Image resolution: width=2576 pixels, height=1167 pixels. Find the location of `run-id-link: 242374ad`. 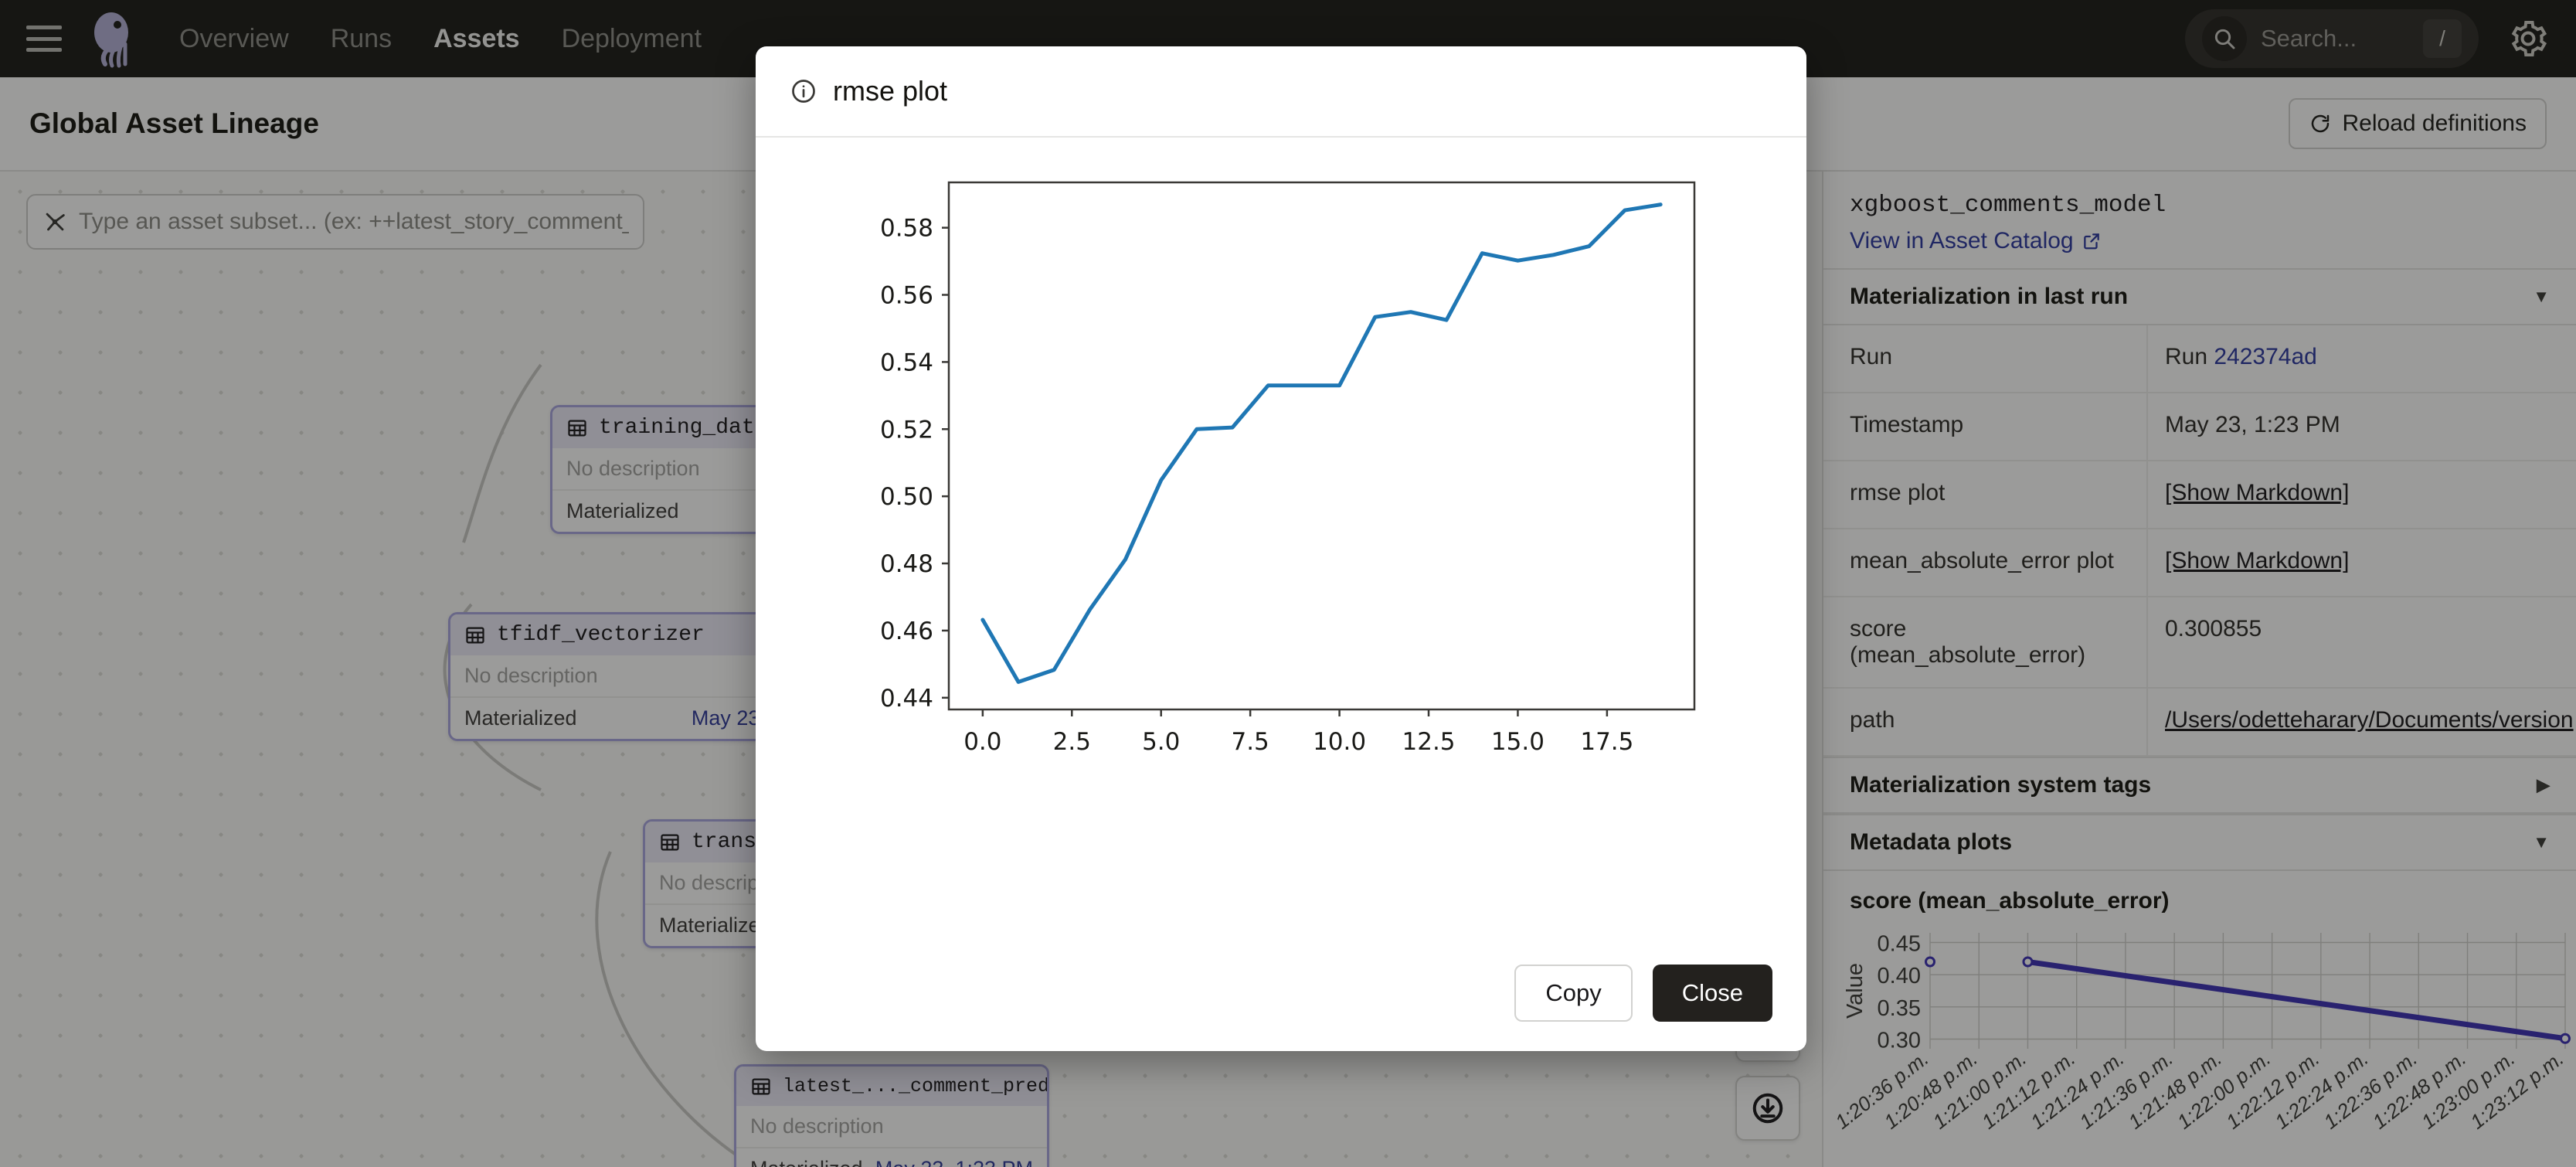

run-id-link: 242374ad is located at coordinates (2265, 356).